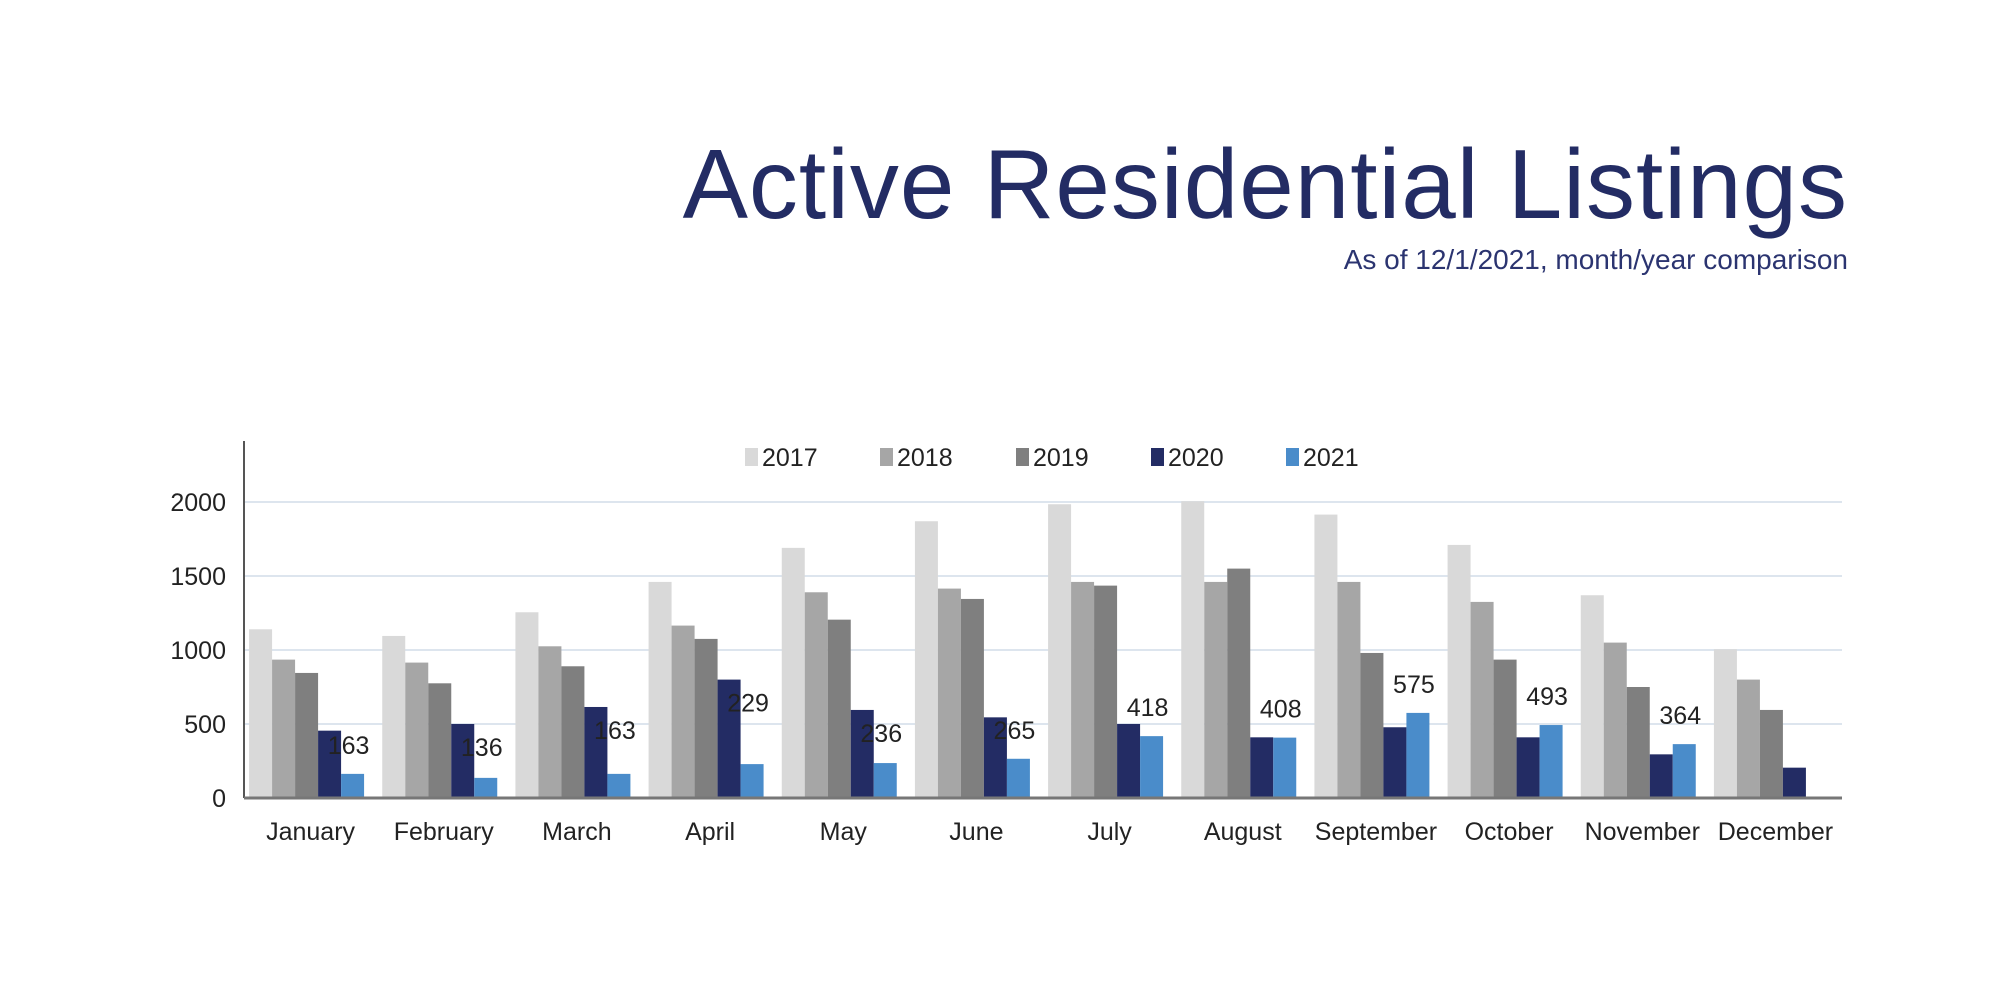 Image resolution: width=2000 pixels, height=1000 pixels. Describe the element at coordinates (1157, 457) in the screenshot. I see `legend-swatch-2020` at that location.